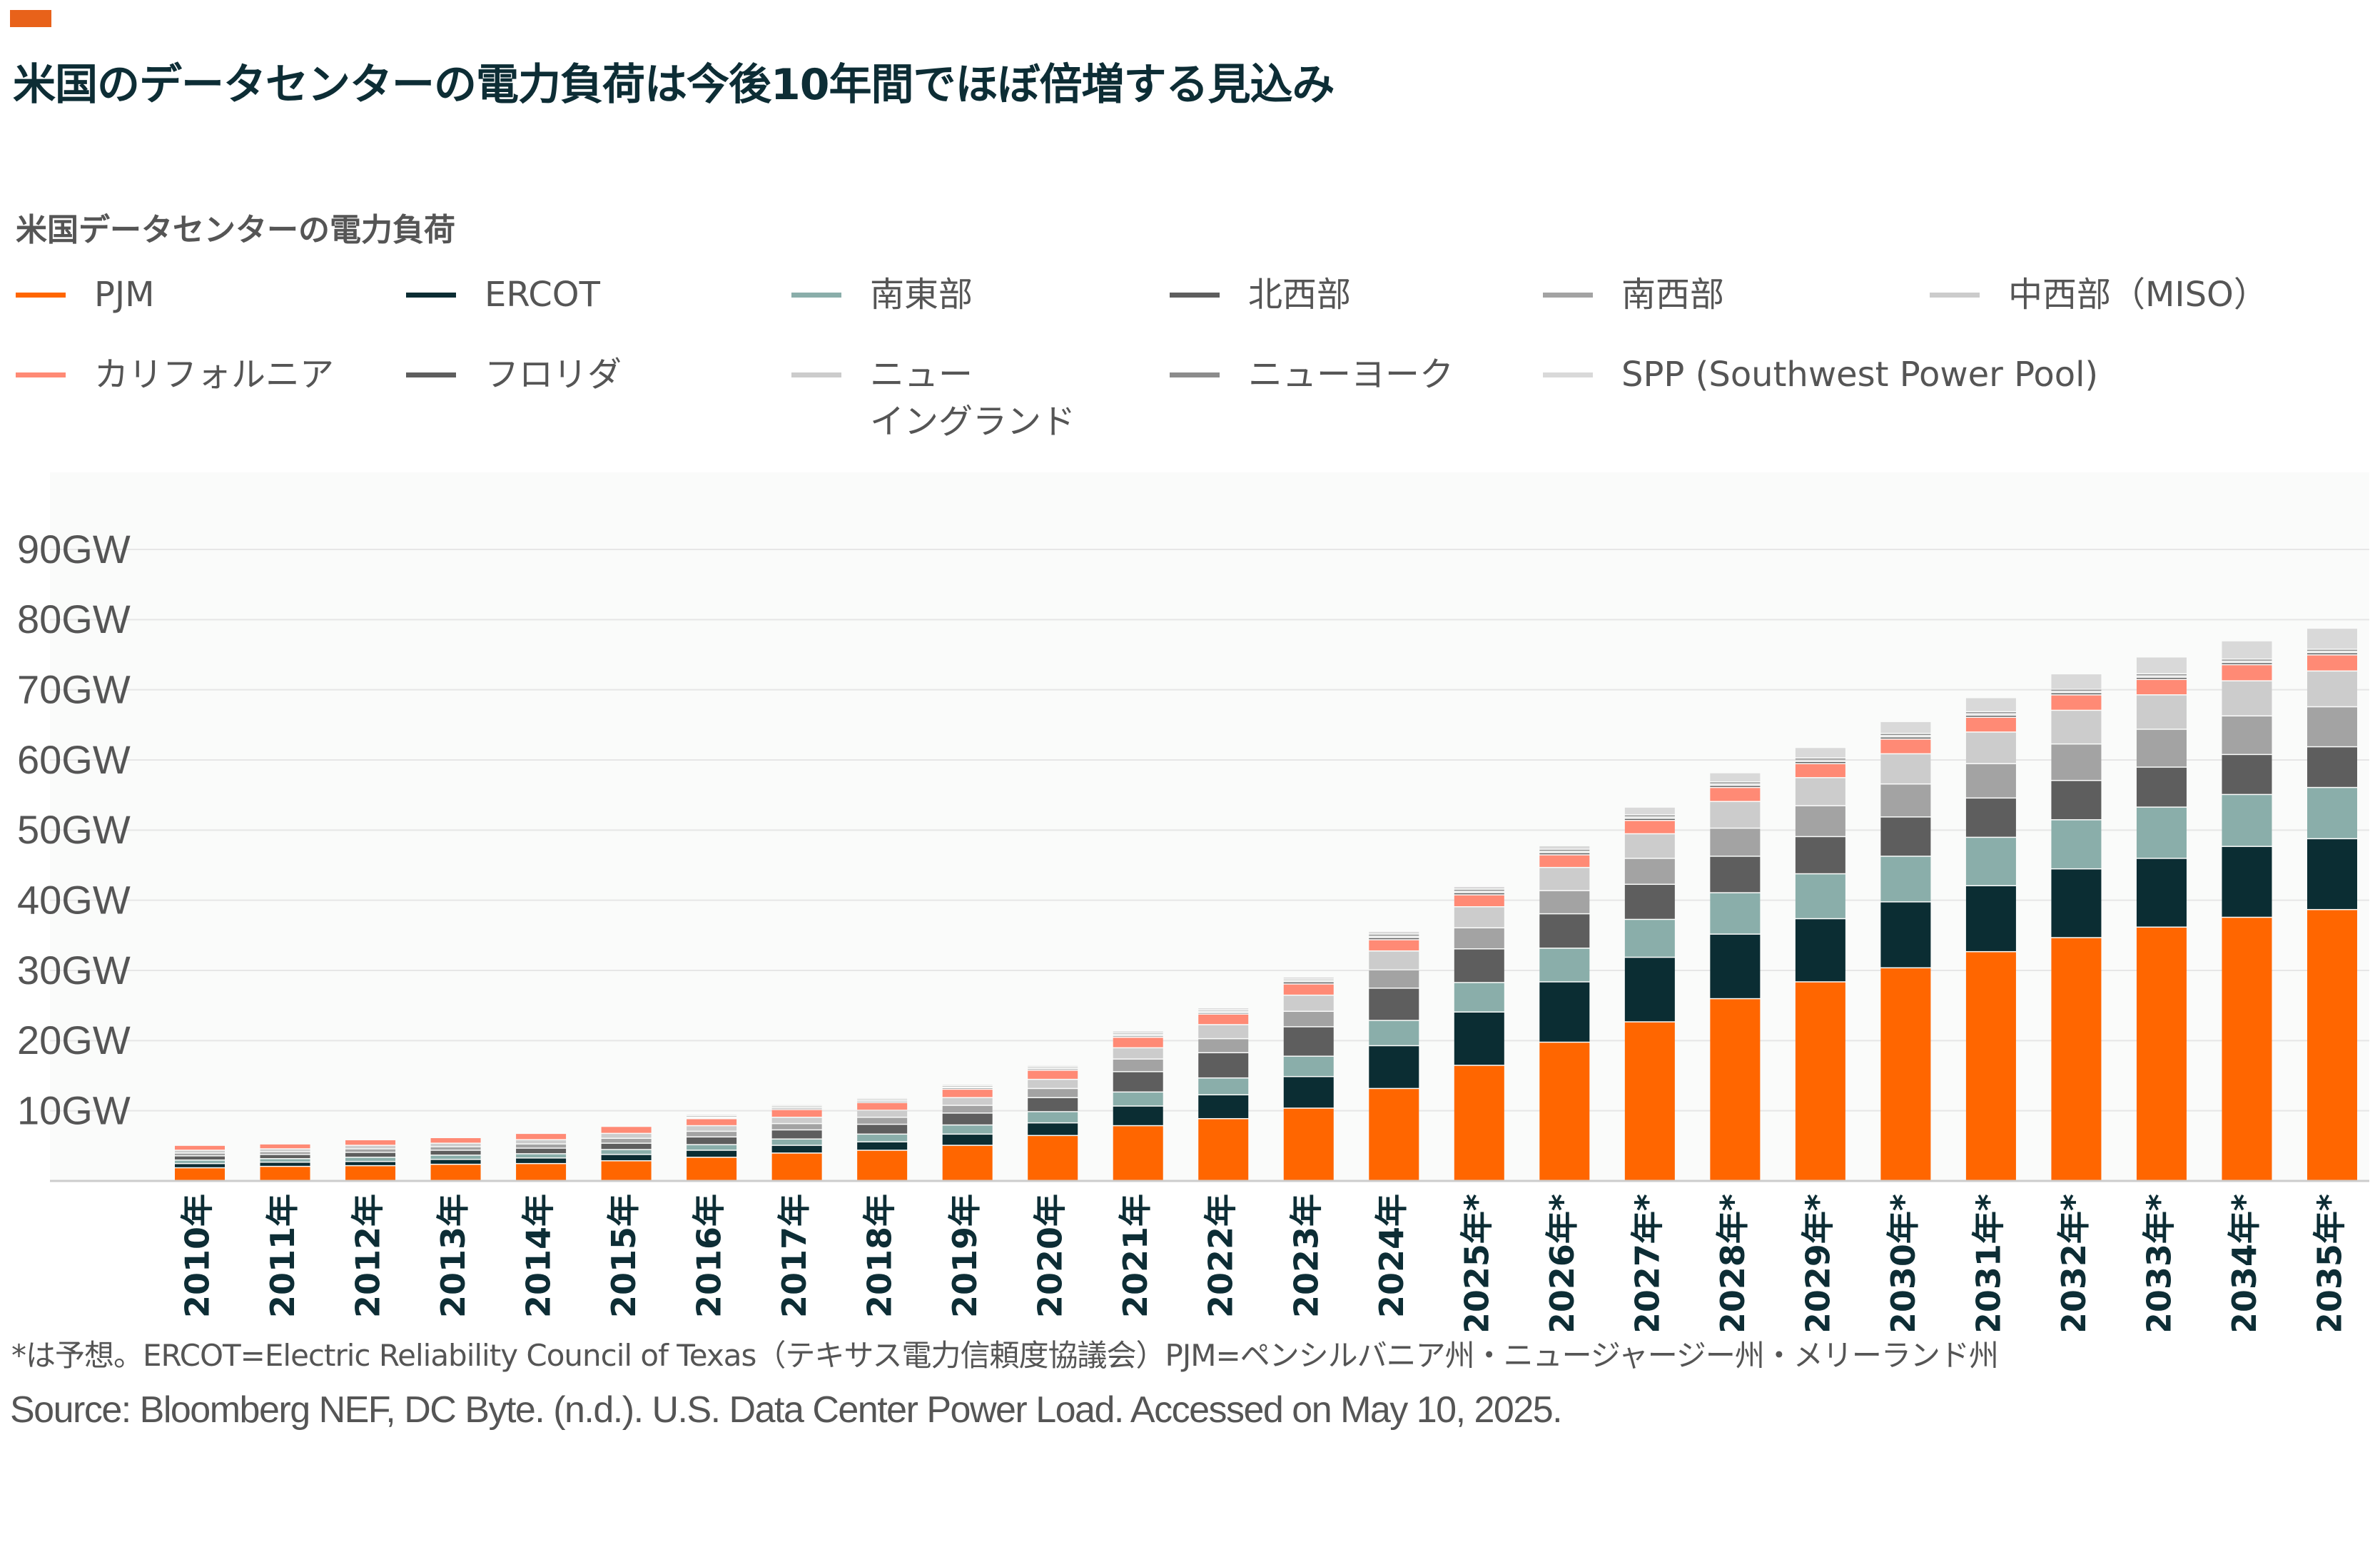 Image resolution: width=2380 pixels, height=1547 pixels. I want to click on x-tick-label: 2024年, so click(1391, 1256).